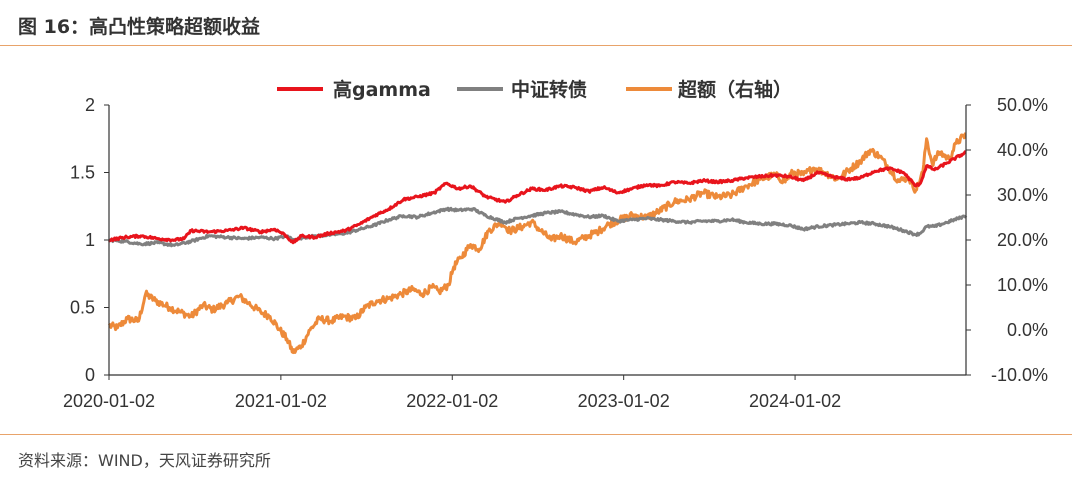 The image size is (1080, 484). I want to click on y-right-tick-label: 30.0%, so click(1022, 195).